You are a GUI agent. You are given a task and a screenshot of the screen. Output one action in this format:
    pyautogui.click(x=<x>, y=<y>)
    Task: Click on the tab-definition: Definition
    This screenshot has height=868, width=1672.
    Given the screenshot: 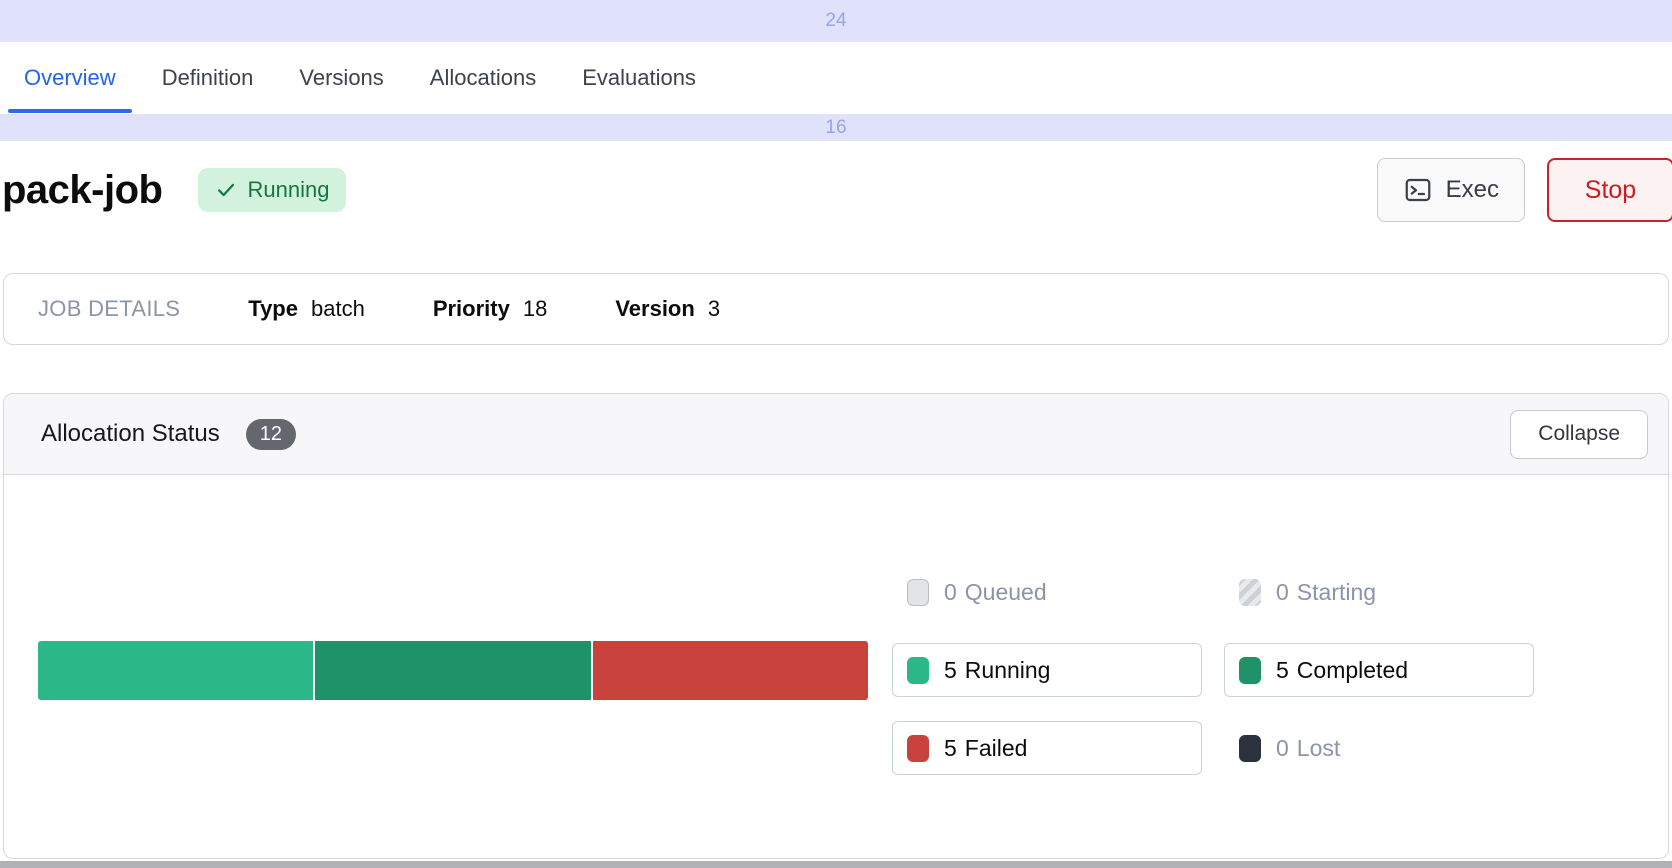 What is the action you would take?
    pyautogui.click(x=207, y=77)
    